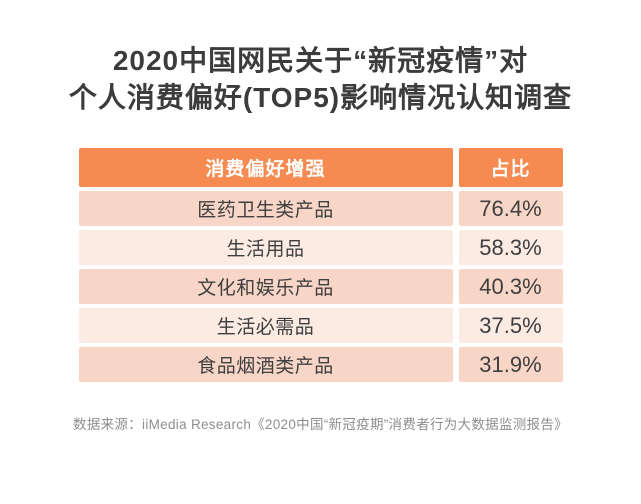 The width and height of the screenshot is (641, 504). What do you see at coordinates (510, 286) in the screenshot?
I see `row-value: 40.3%` at bounding box center [510, 286].